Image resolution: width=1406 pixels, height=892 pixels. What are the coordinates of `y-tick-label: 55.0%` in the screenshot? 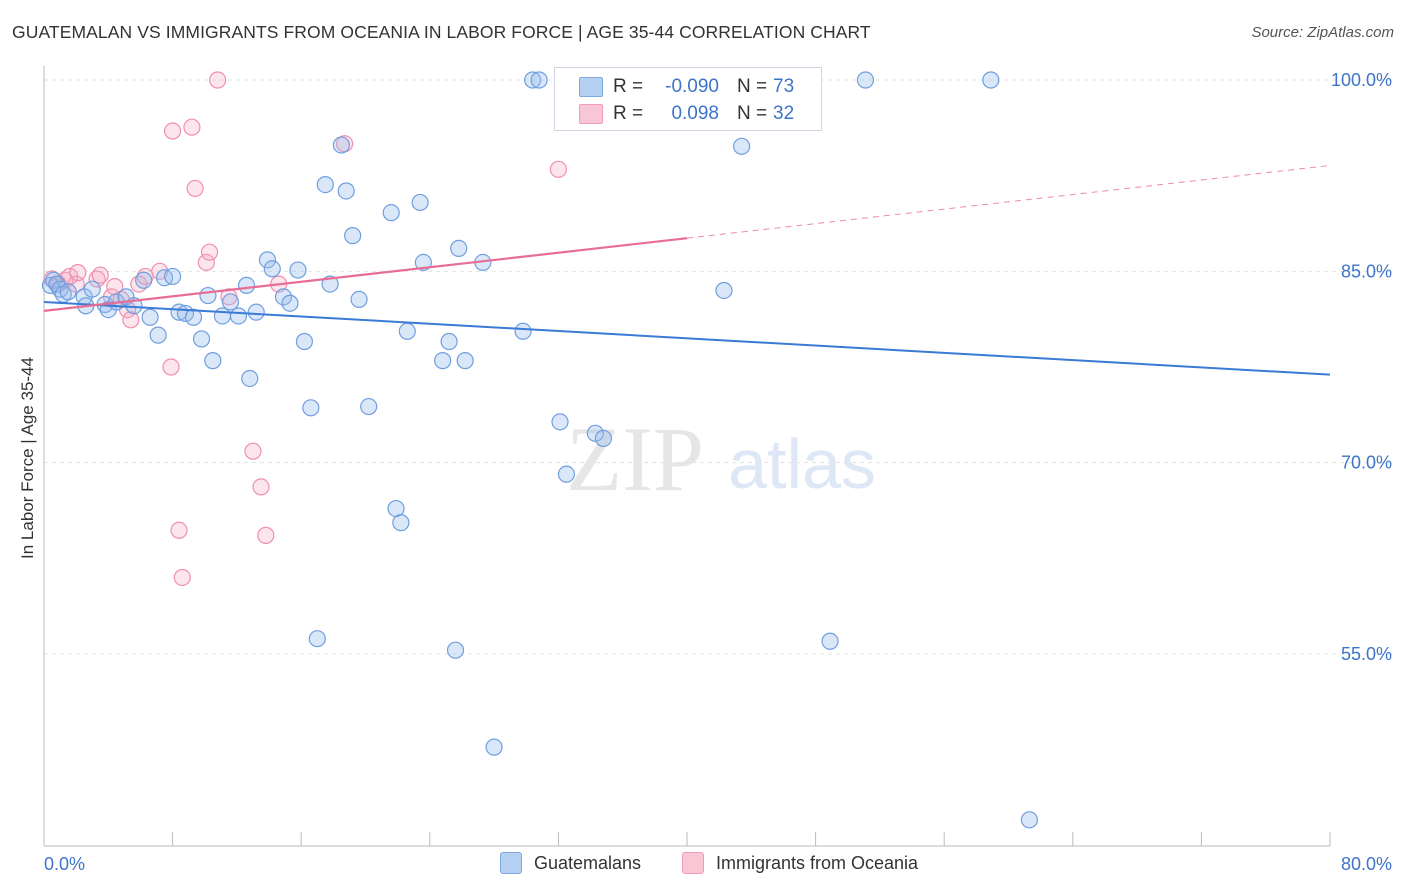 It's located at (1366, 654).